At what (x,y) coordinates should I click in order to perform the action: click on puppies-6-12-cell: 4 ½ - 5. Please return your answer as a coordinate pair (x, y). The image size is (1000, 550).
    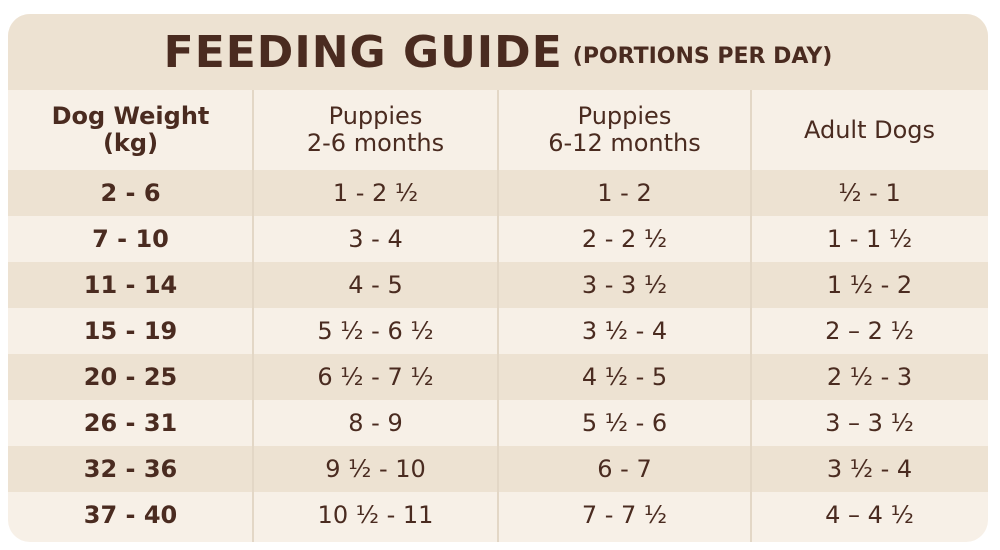
    Looking at the image, I should click on (624, 377).